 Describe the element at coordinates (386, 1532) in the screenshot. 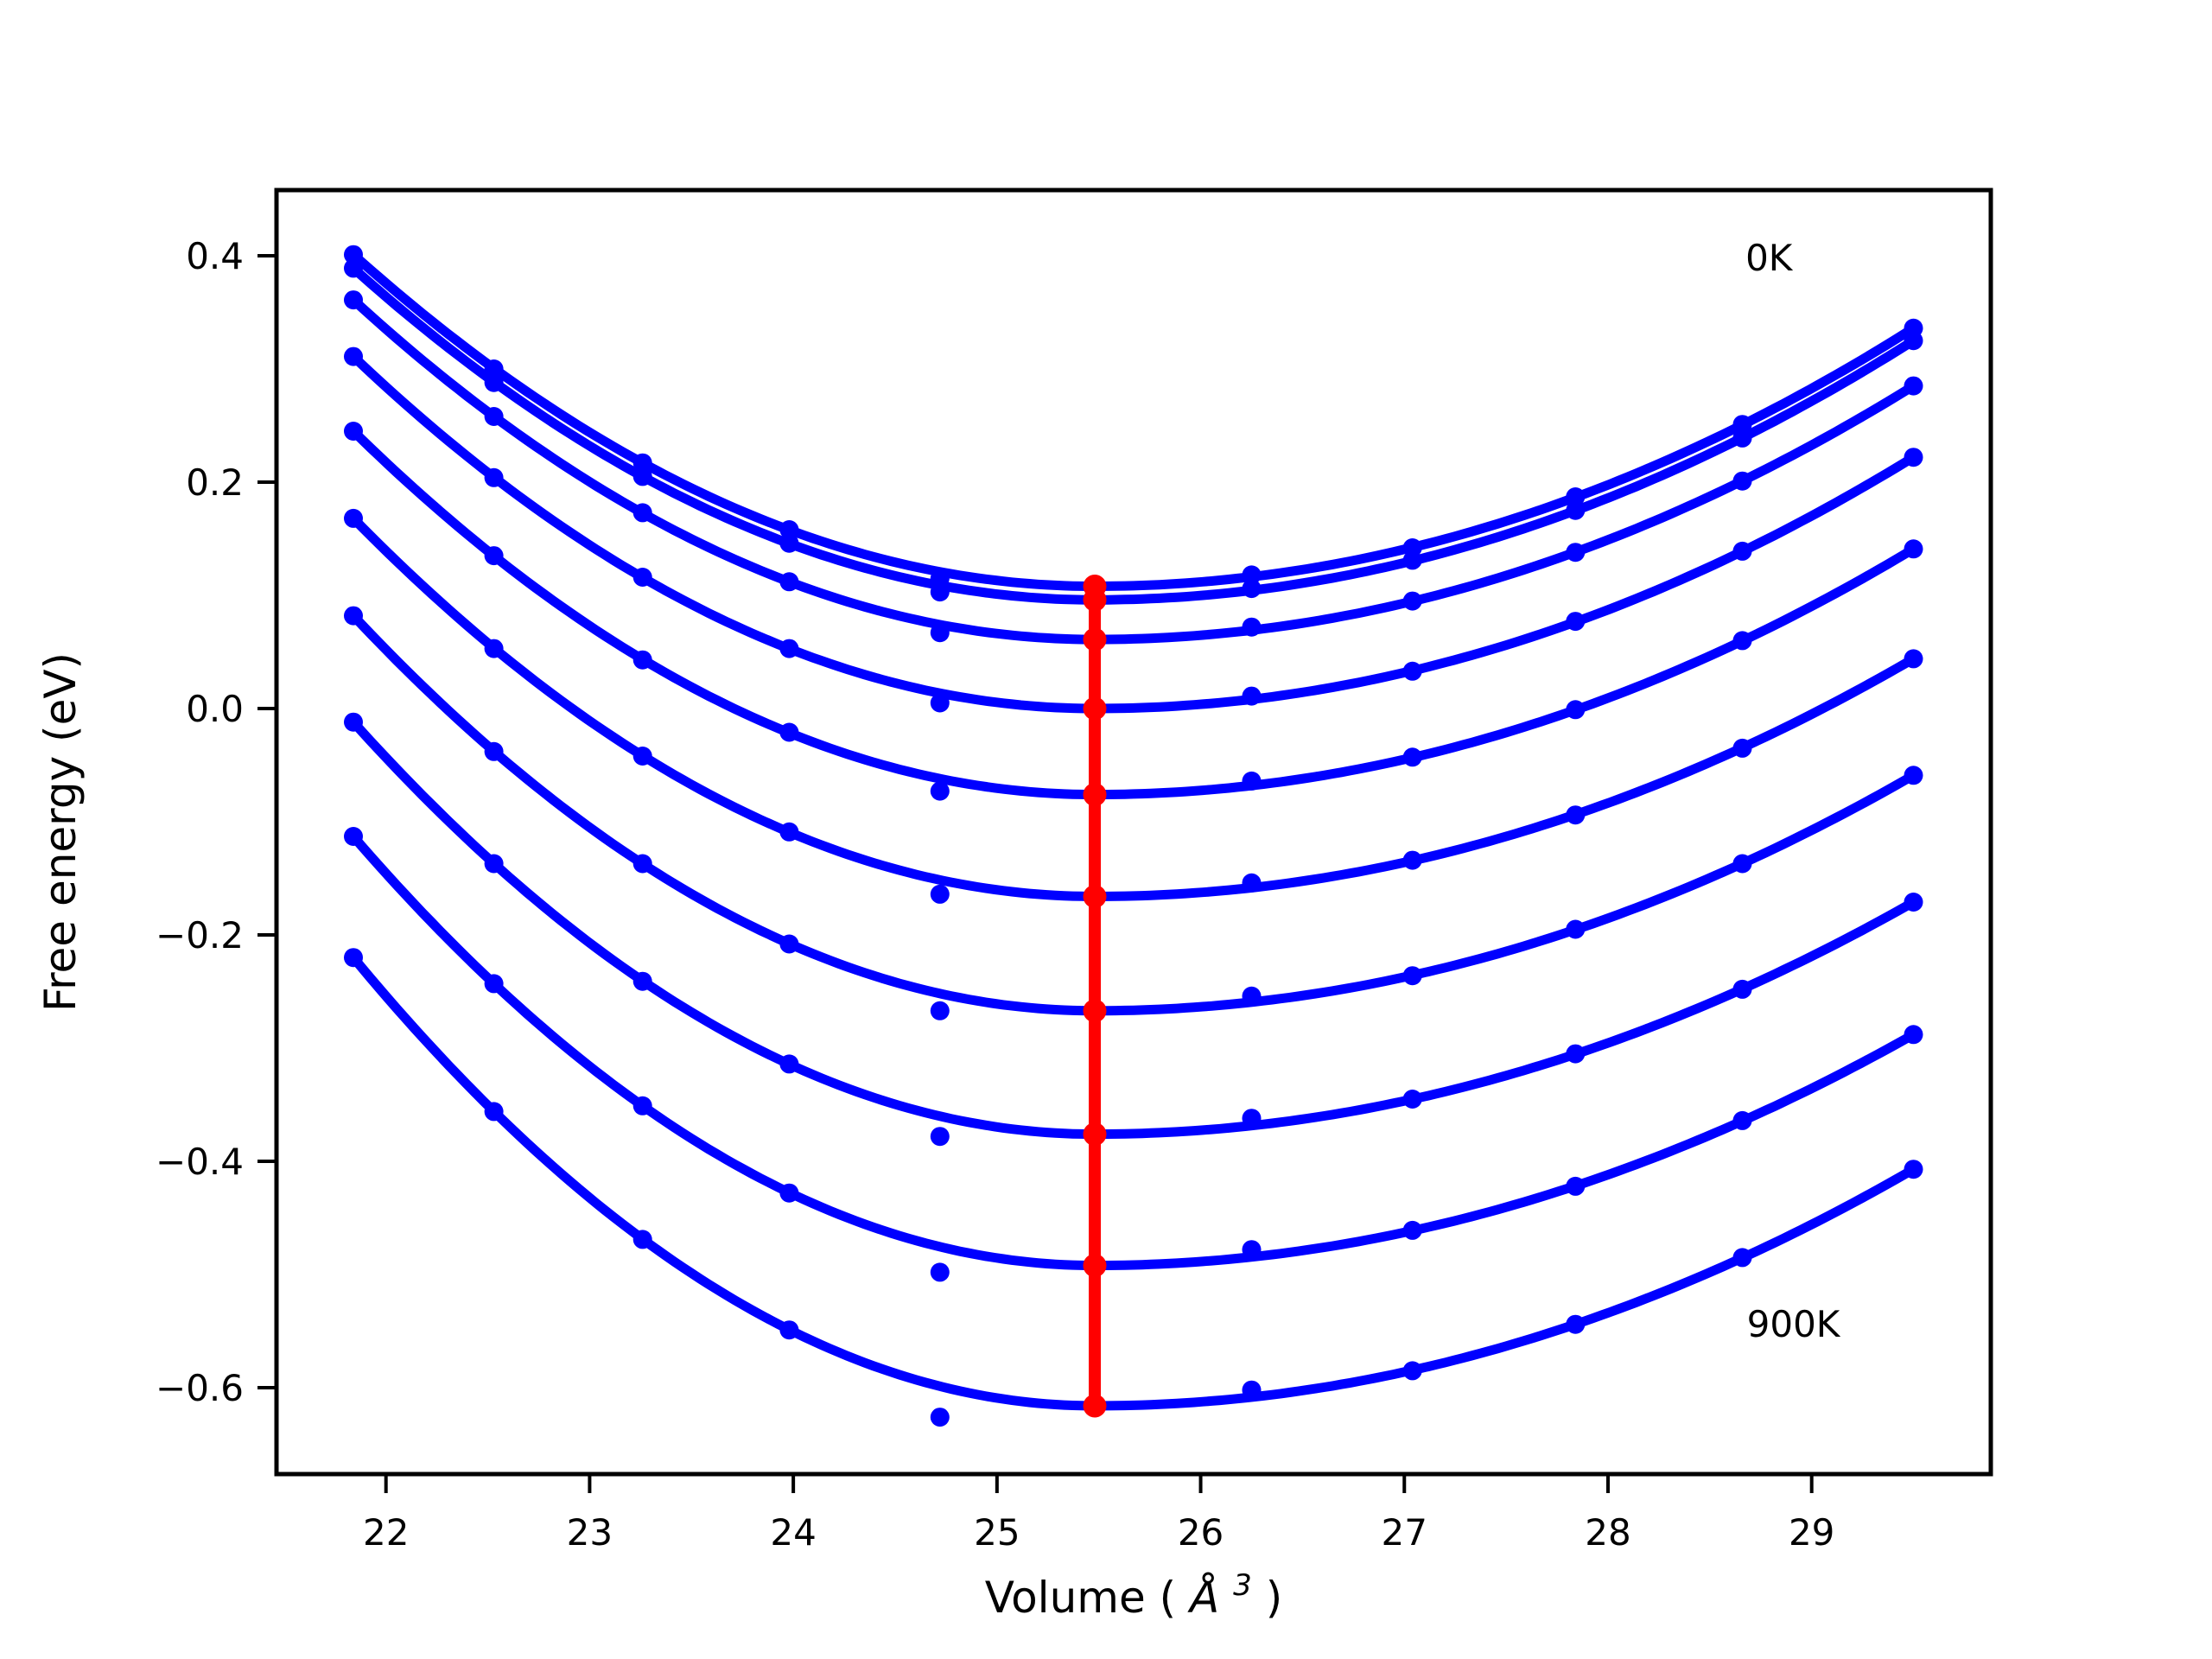

I see `x-tick-label: 22` at that location.